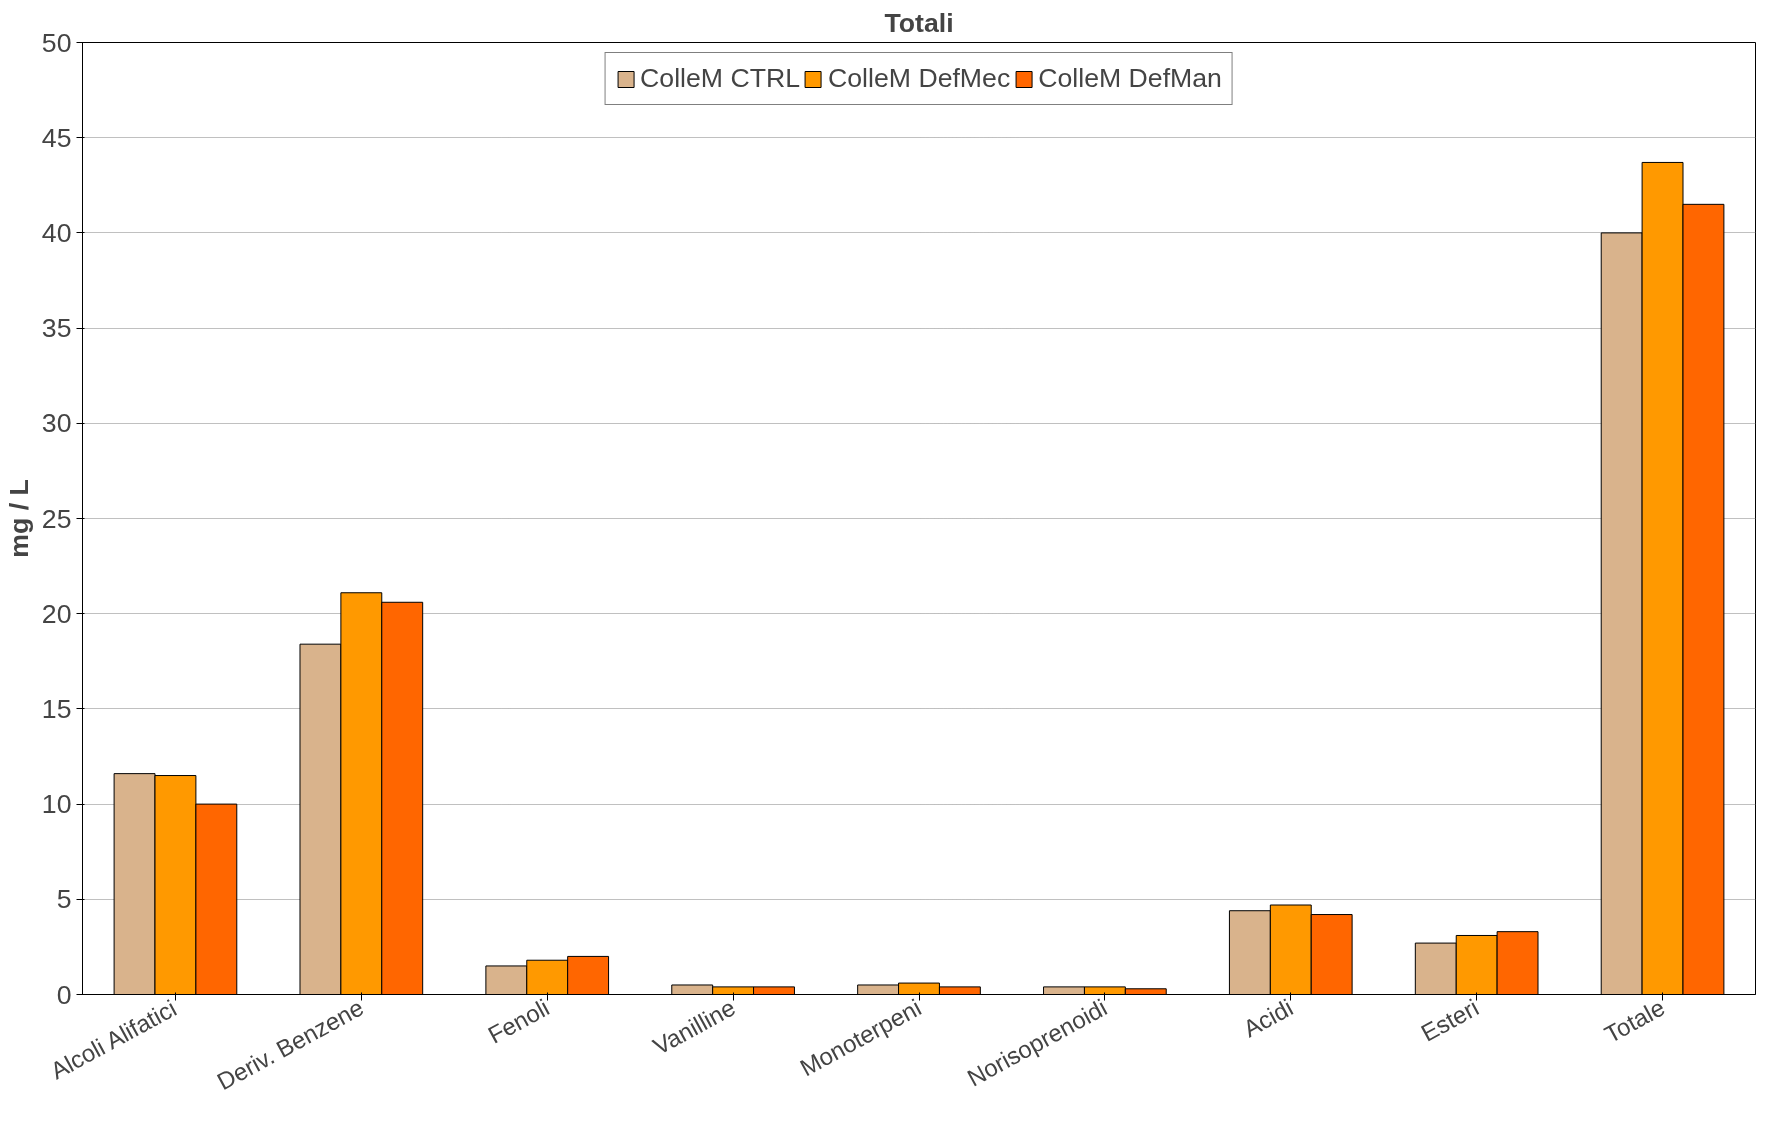  I want to click on y-tick-label: 45, so click(56, 137).